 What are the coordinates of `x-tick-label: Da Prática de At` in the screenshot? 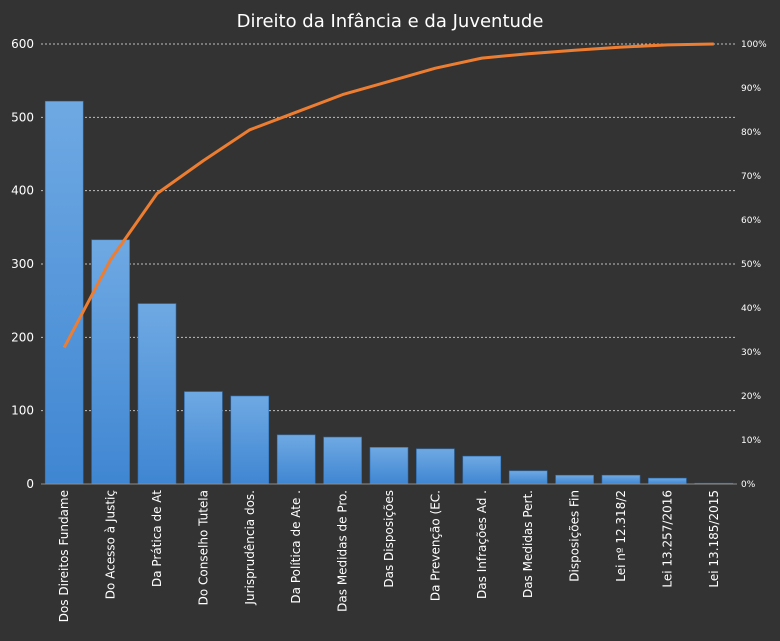 It's located at (157, 538).